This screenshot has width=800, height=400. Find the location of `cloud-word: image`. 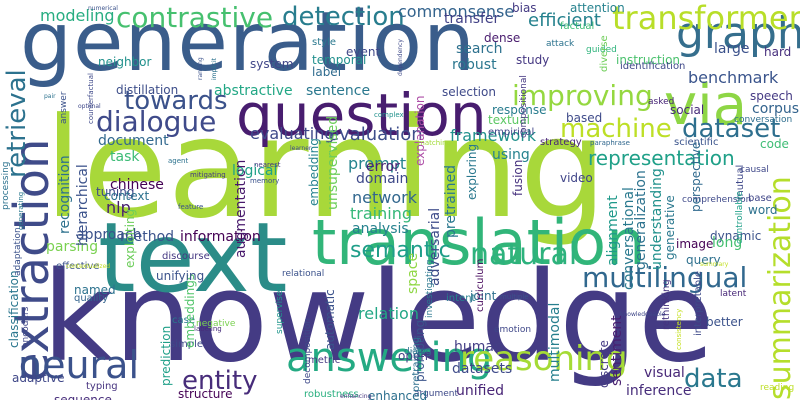

cloud-word: image is located at coordinates (695, 244).